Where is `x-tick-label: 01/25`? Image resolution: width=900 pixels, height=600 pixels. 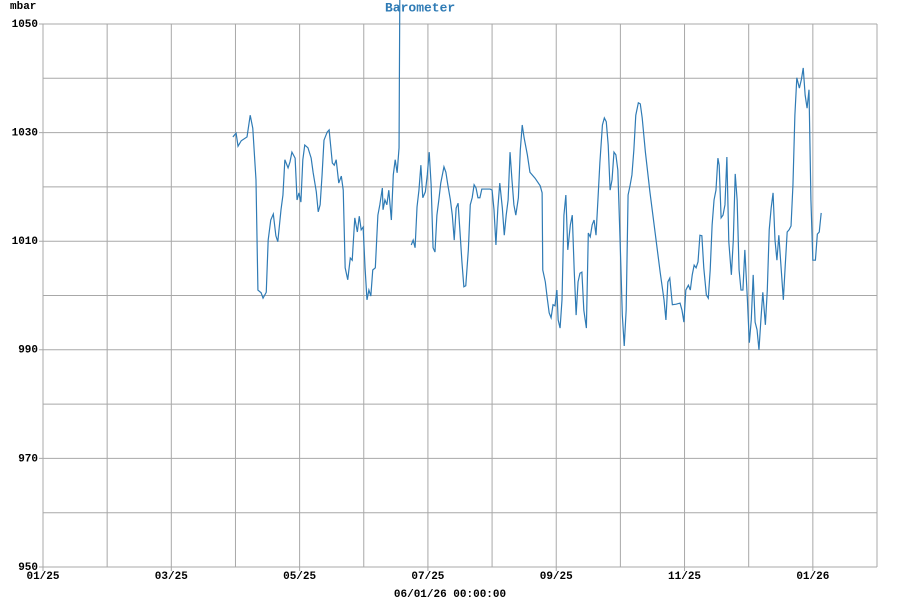
x-tick-label: 01/25 is located at coordinates (42, 577).